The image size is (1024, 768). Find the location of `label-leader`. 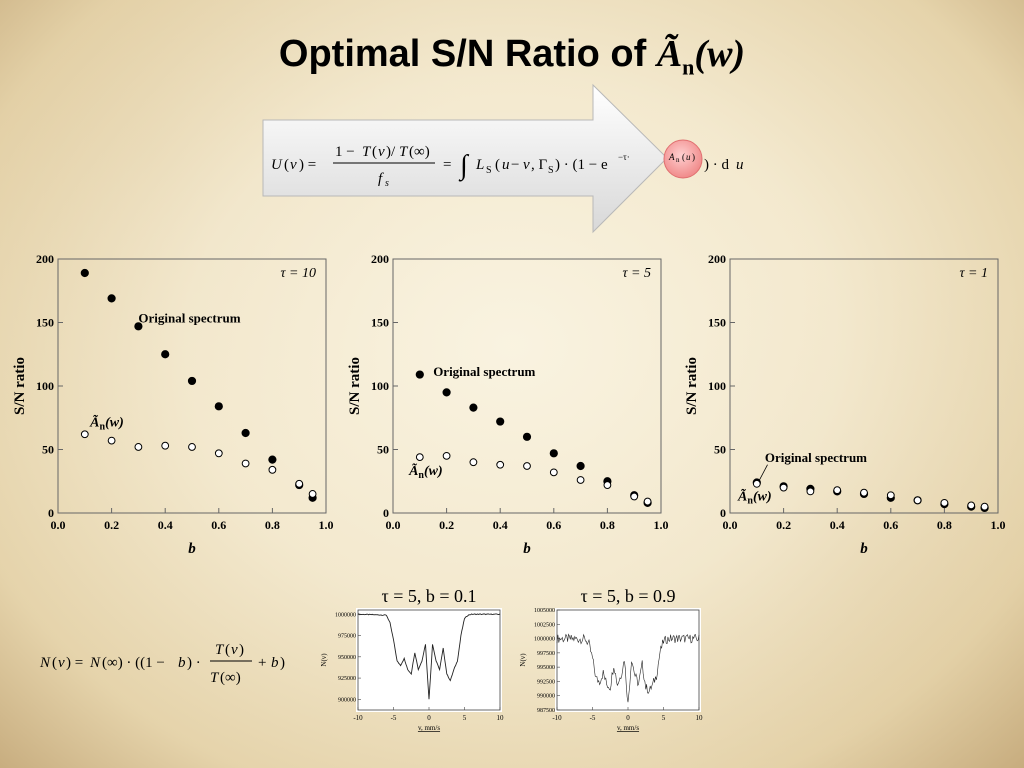

label-leader is located at coordinates (763, 472).